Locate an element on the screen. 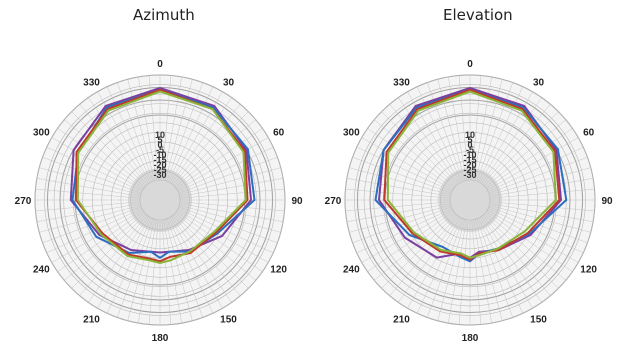 The width and height of the screenshot is (630, 345). azimuth-title: Azimuth is located at coordinates (164, 15).